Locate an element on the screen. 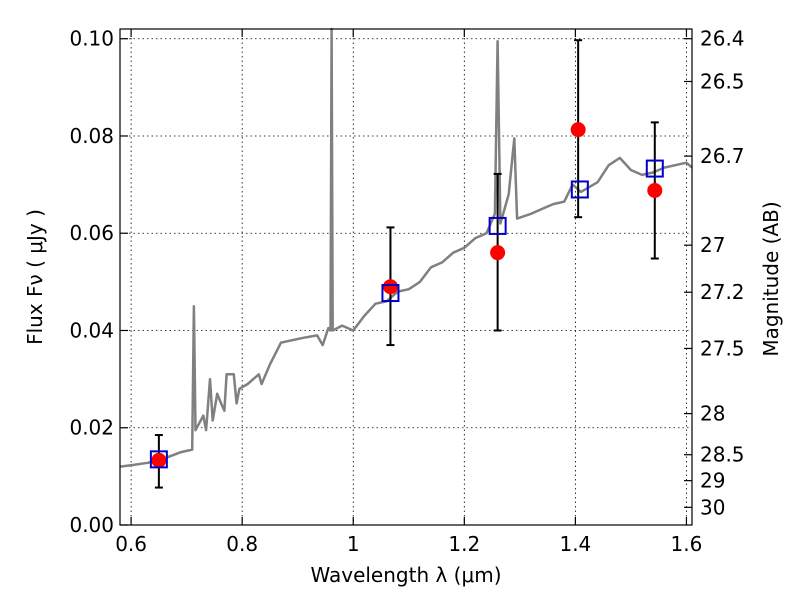  x-axis-label: Wavelength λ (μm) is located at coordinates (405, 575).